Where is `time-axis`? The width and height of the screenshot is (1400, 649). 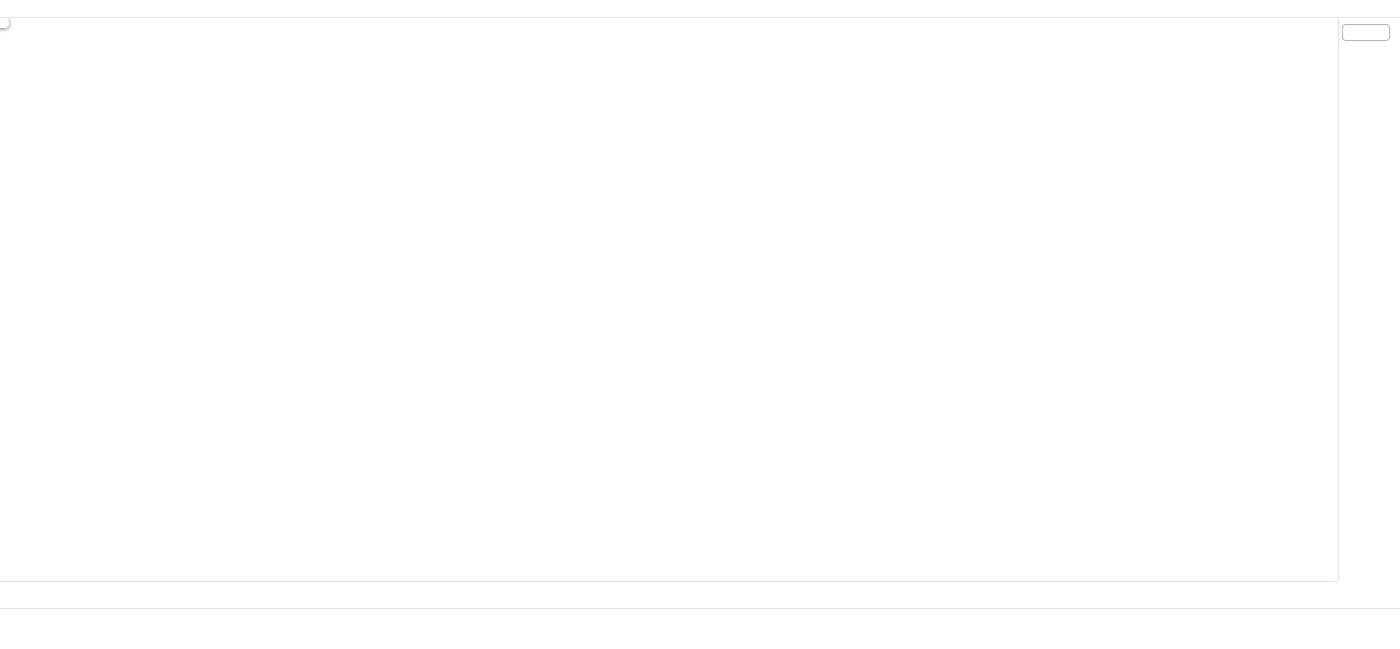 time-axis is located at coordinates (669, 594).